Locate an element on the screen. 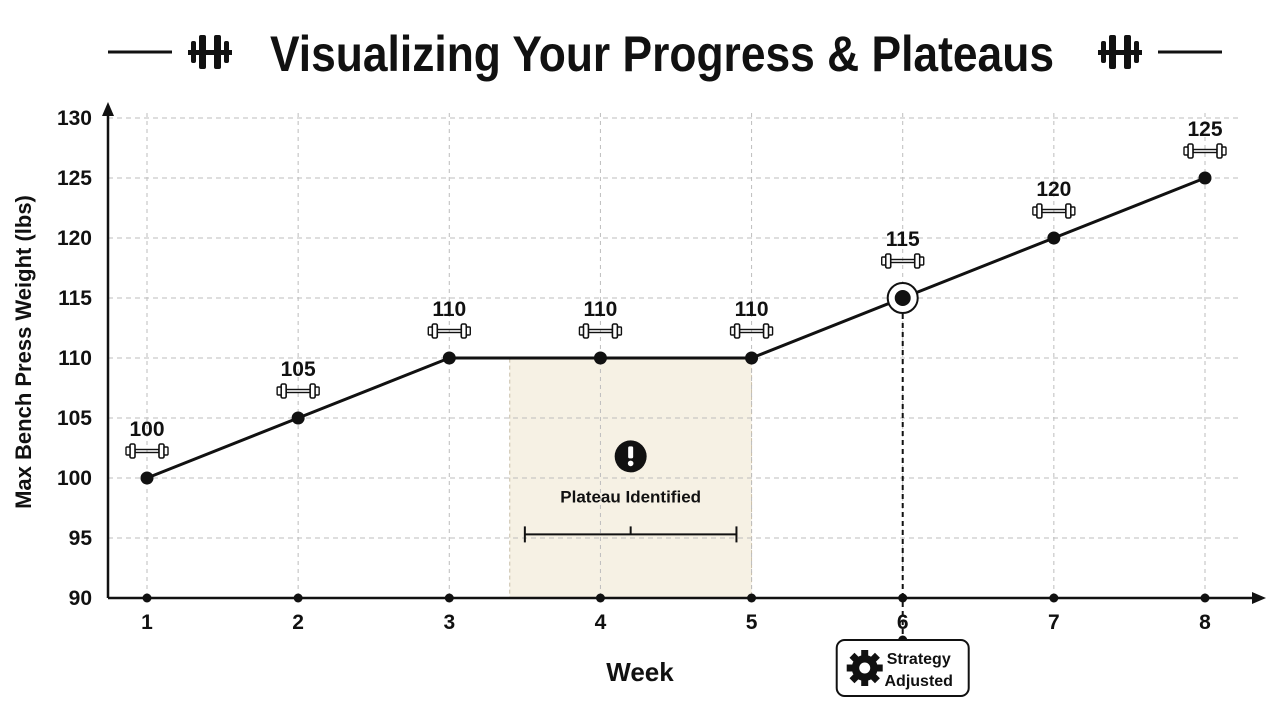 The width and height of the screenshot is (1280, 720). plateau-label: Plateau Identified is located at coordinates (630, 496).